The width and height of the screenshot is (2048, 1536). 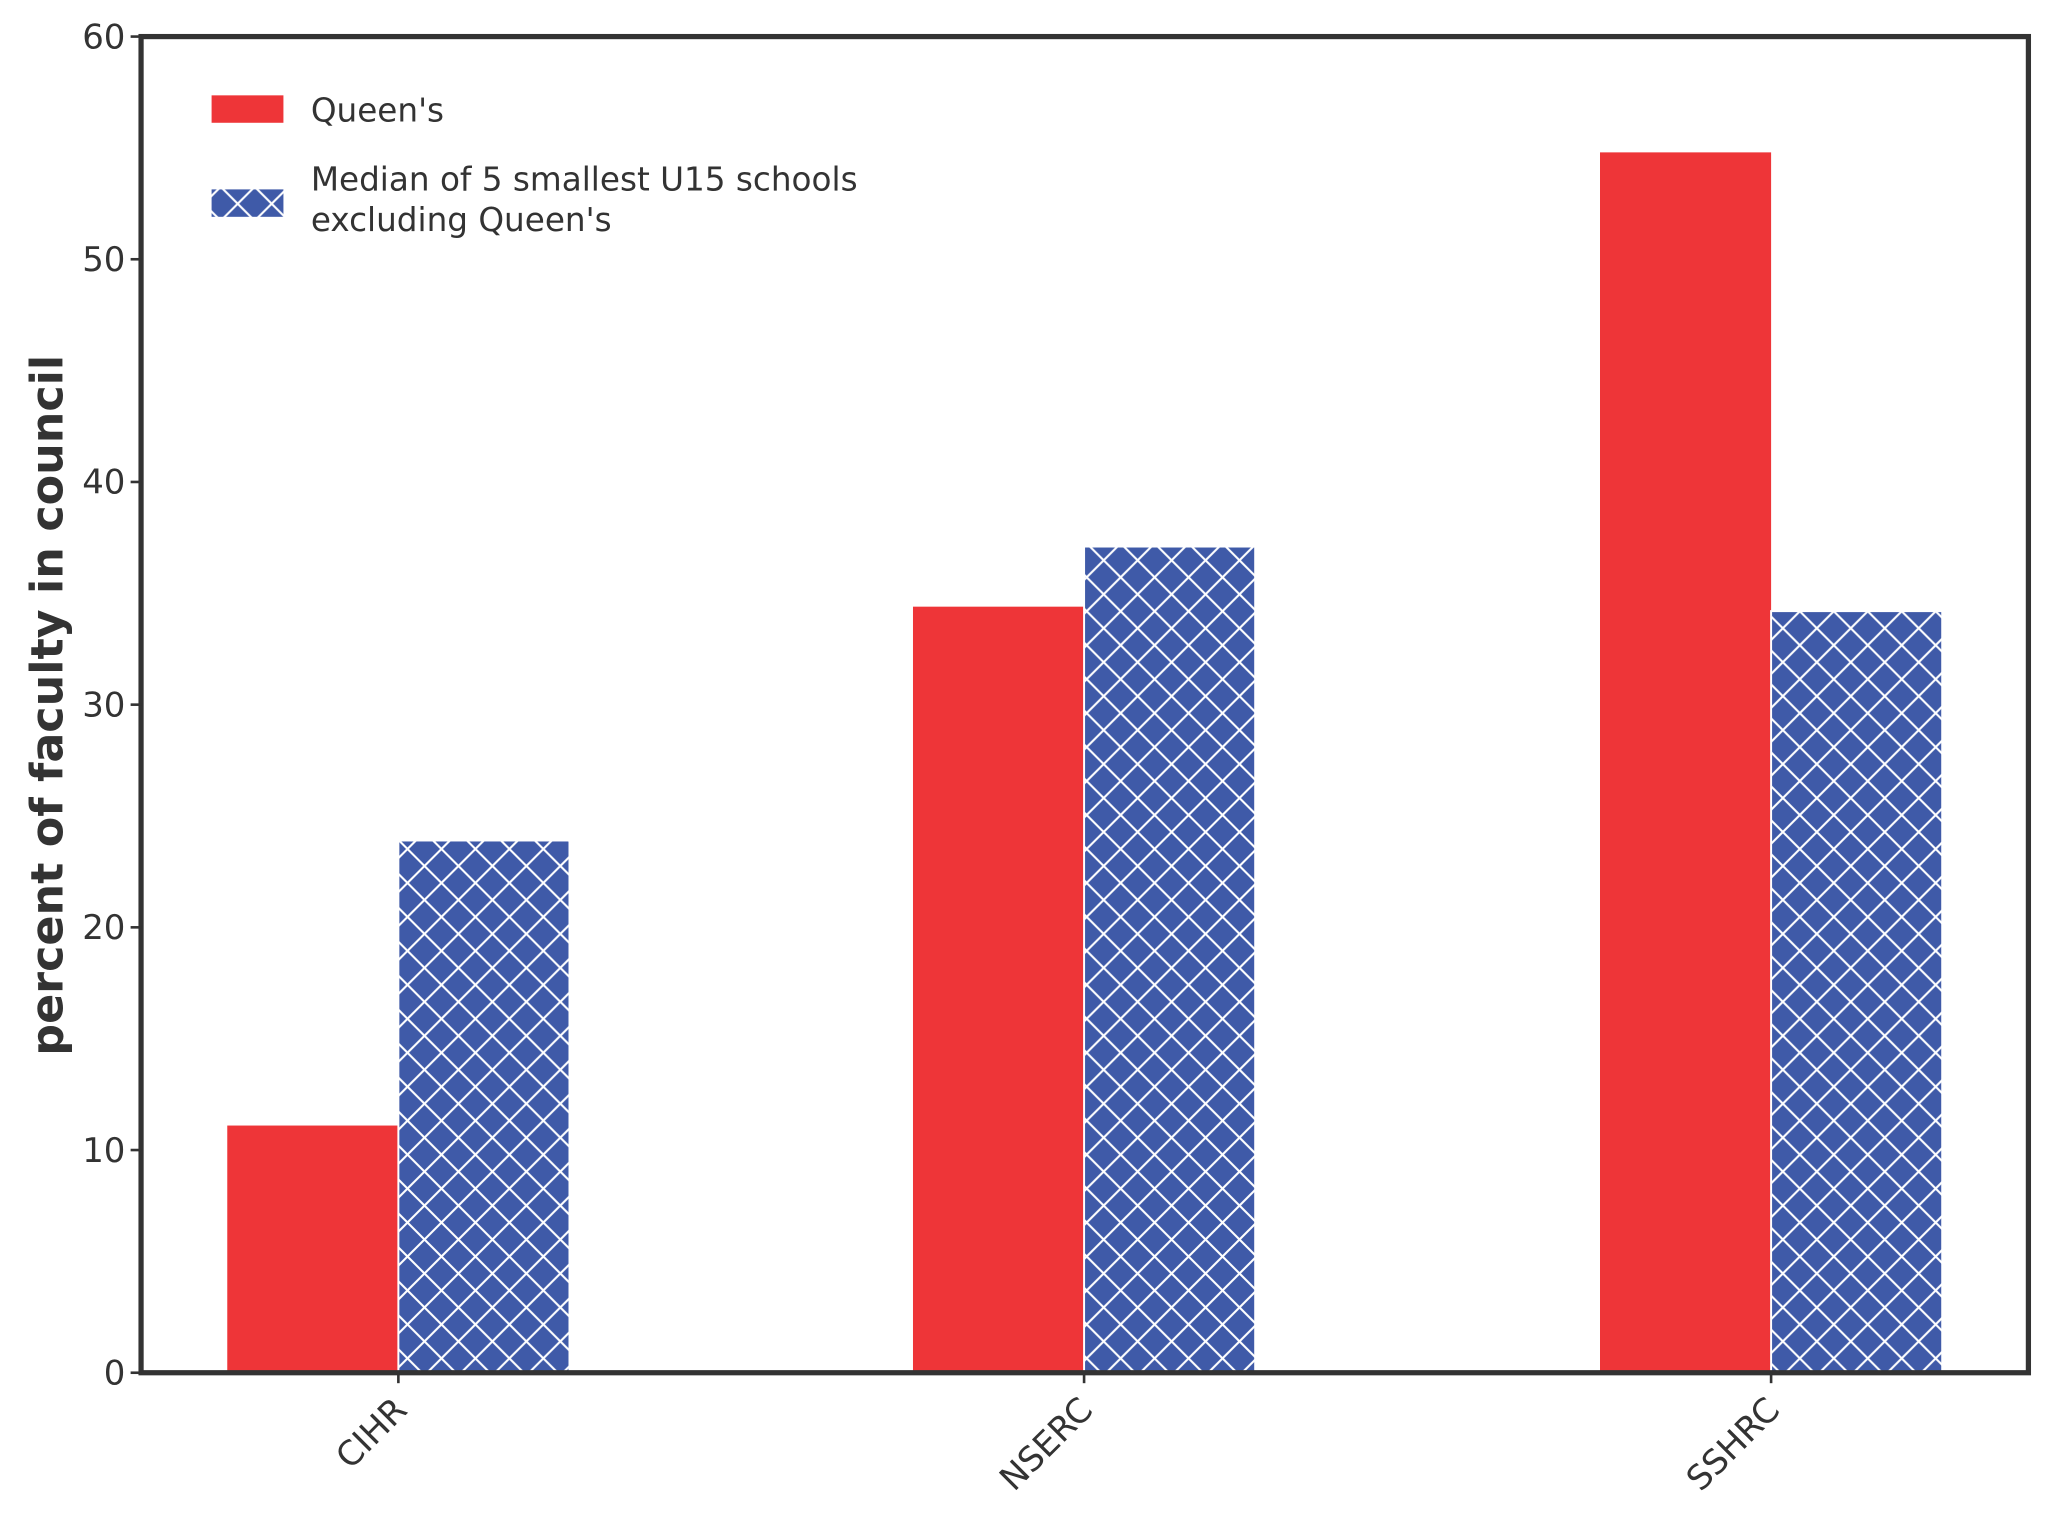 I want to click on bar-queens-cihr, so click(x=313, y=1249).